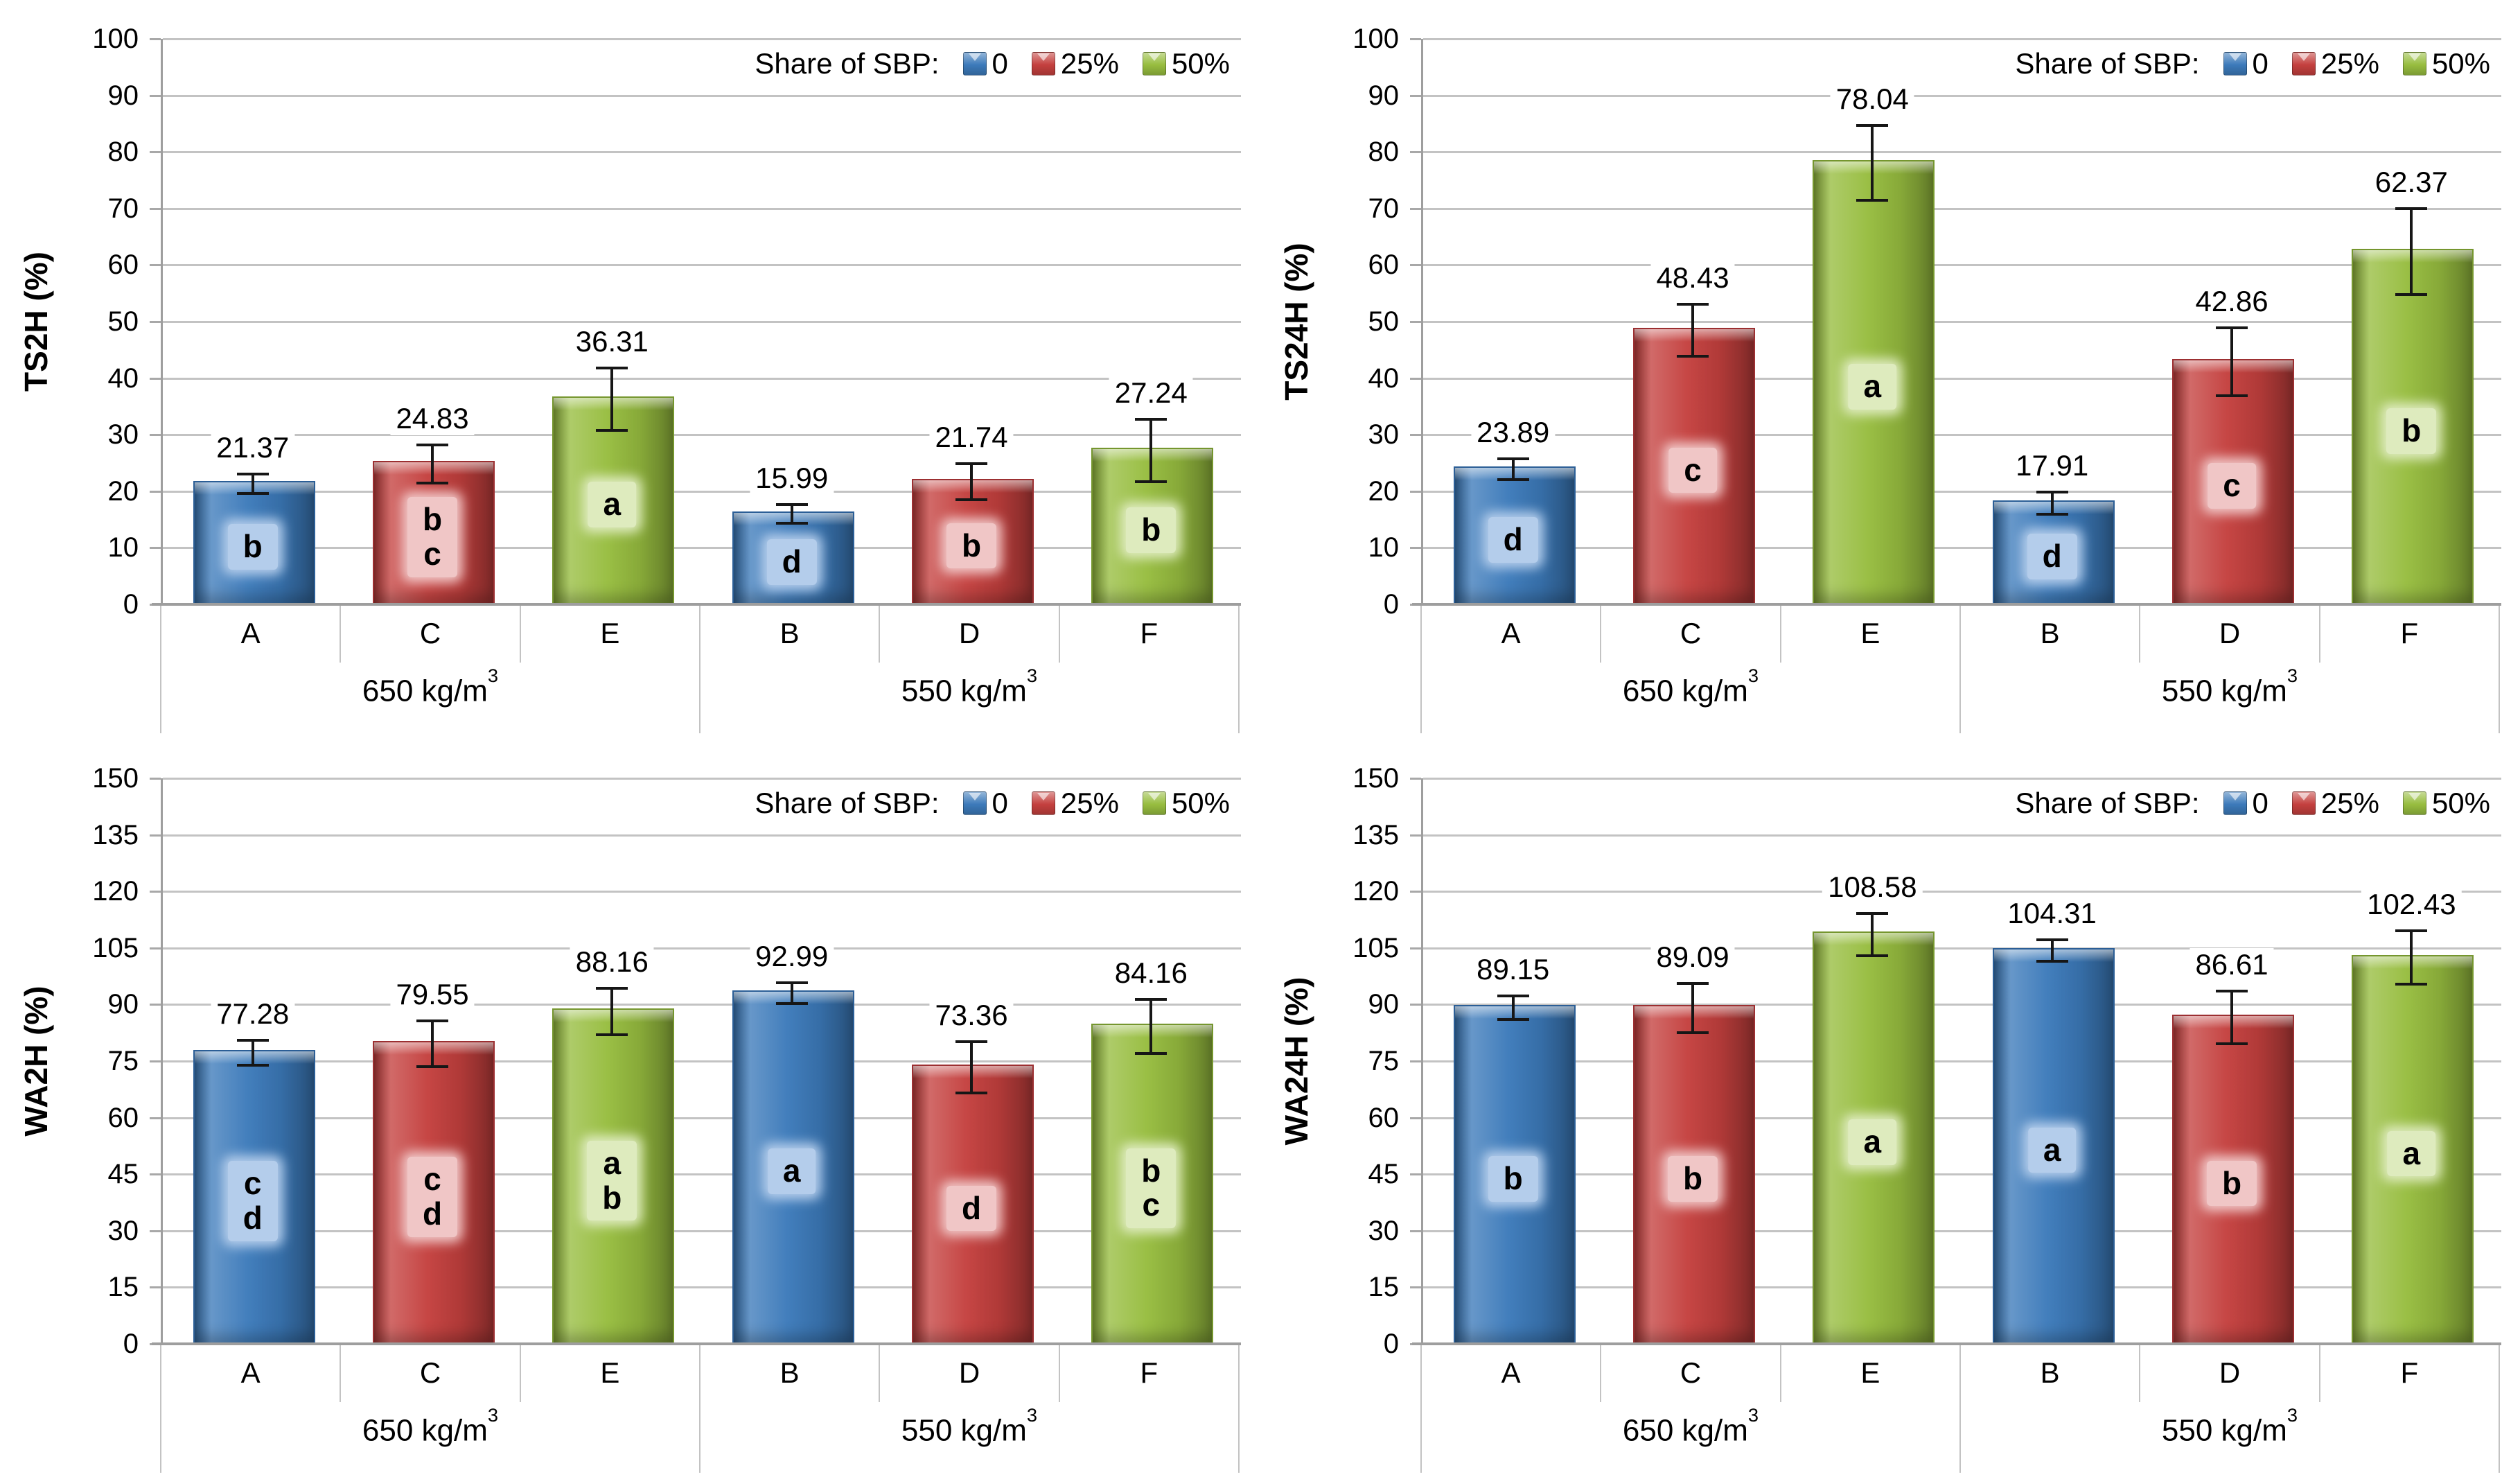  I want to click on legend-swatch-red, so click(1043, 803).